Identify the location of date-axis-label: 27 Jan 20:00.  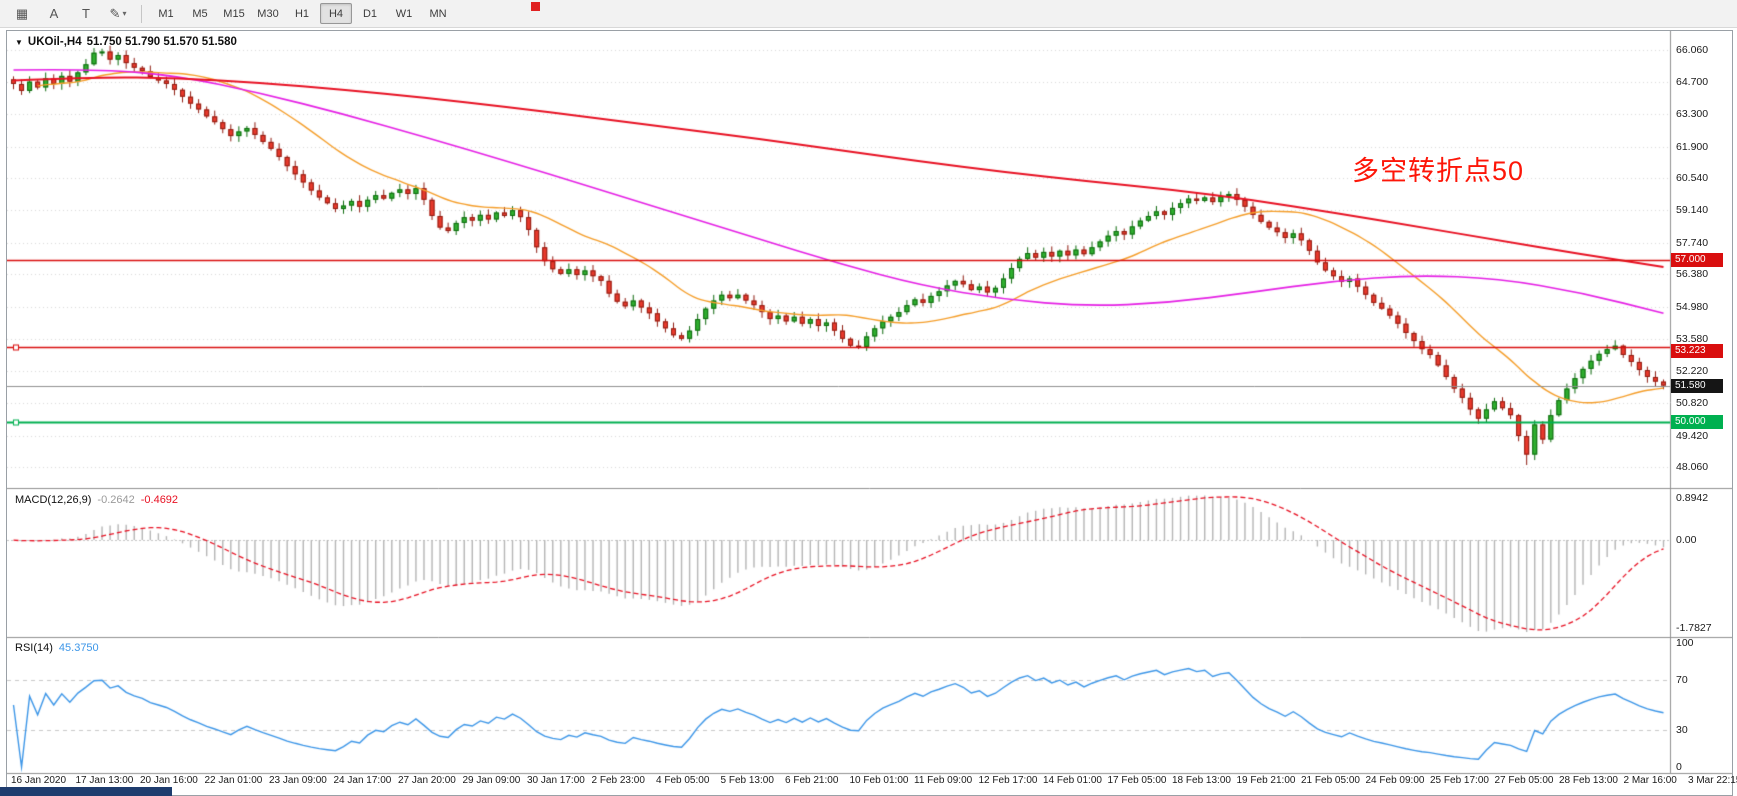
(427, 780).